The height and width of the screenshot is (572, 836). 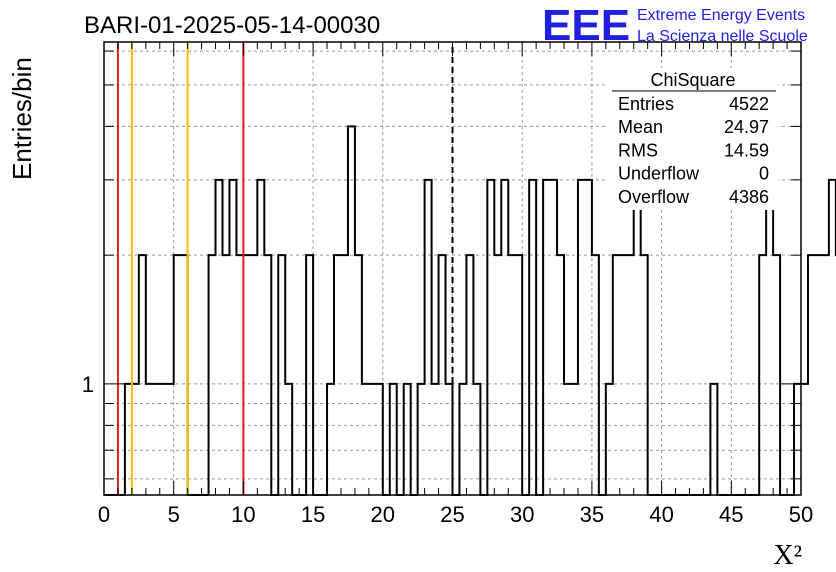 I want to click on stats-label: Mean, so click(x=640, y=127).